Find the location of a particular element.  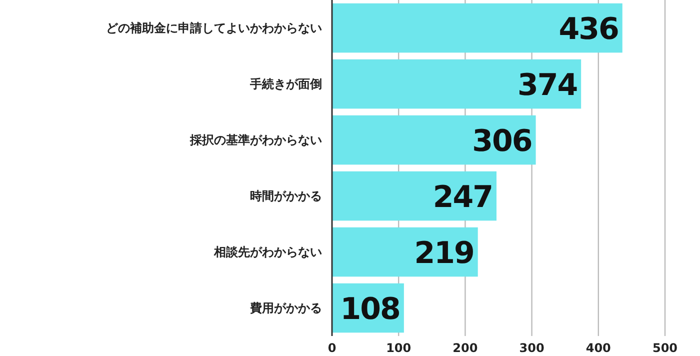

x-tick-label: 200 is located at coordinates (465, 348).